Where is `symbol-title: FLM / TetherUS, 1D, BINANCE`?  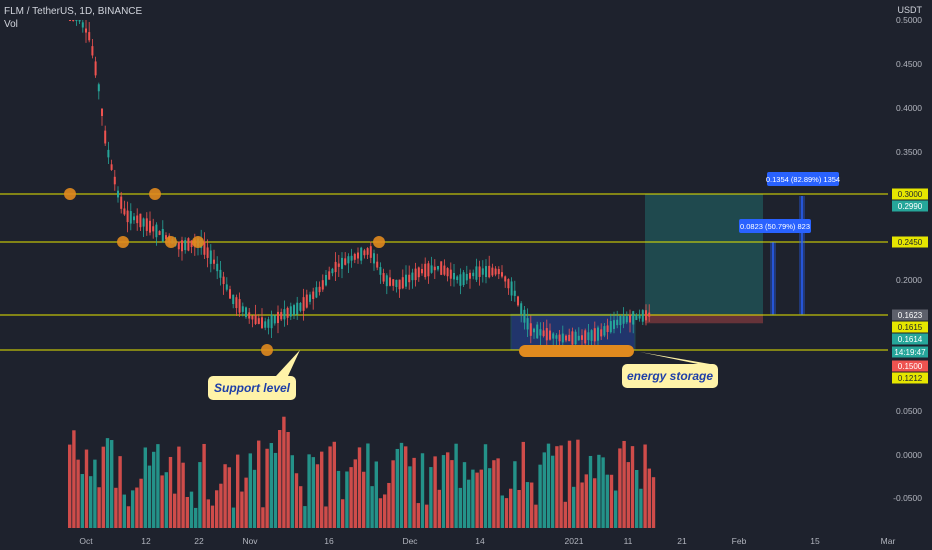
symbol-title: FLM / TetherUS, 1D, BINANCE is located at coordinates (73, 11).